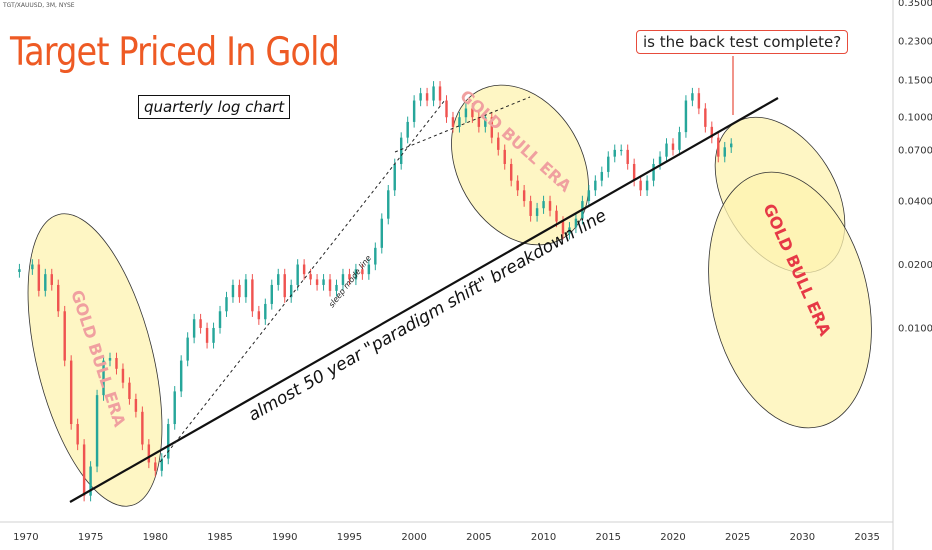 The height and width of the screenshot is (550, 932). I want to click on y-tick-label: 0.2300, so click(915, 42).